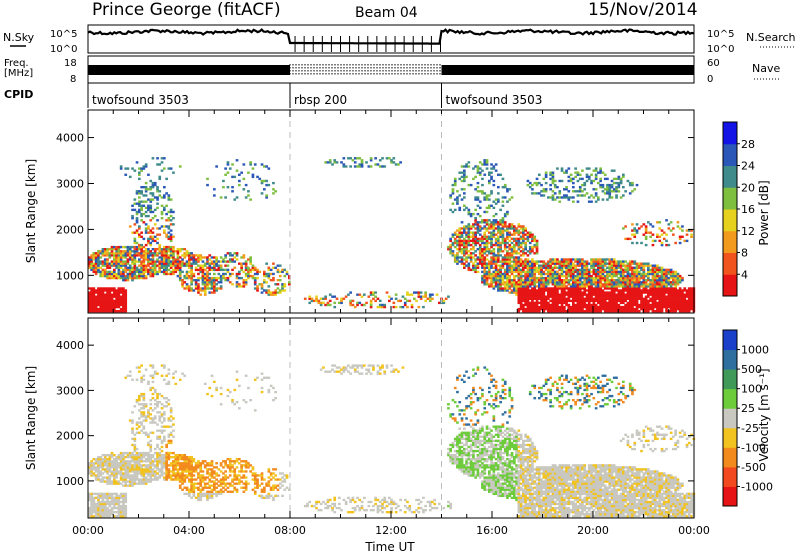 Image resolution: width=800 pixels, height=554 pixels. Describe the element at coordinates (320, 100) in the screenshot. I see `cpid-segment-label: rbsp 200` at that location.